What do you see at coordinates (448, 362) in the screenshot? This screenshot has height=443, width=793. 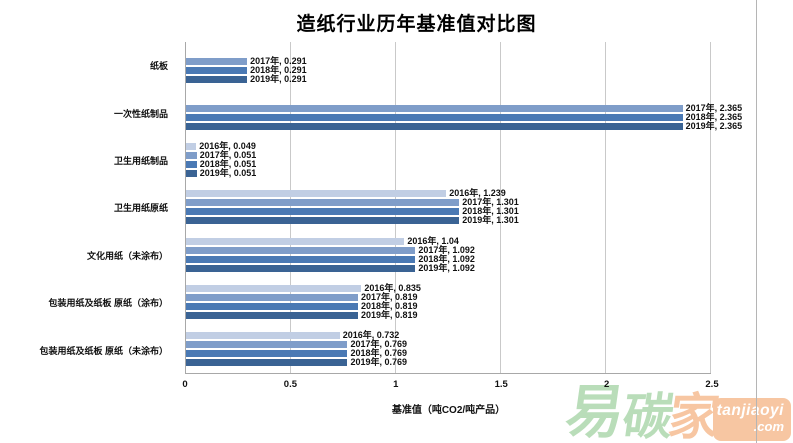 I see `bar-line-2019年: 2019年, 0.769` at bounding box center [448, 362].